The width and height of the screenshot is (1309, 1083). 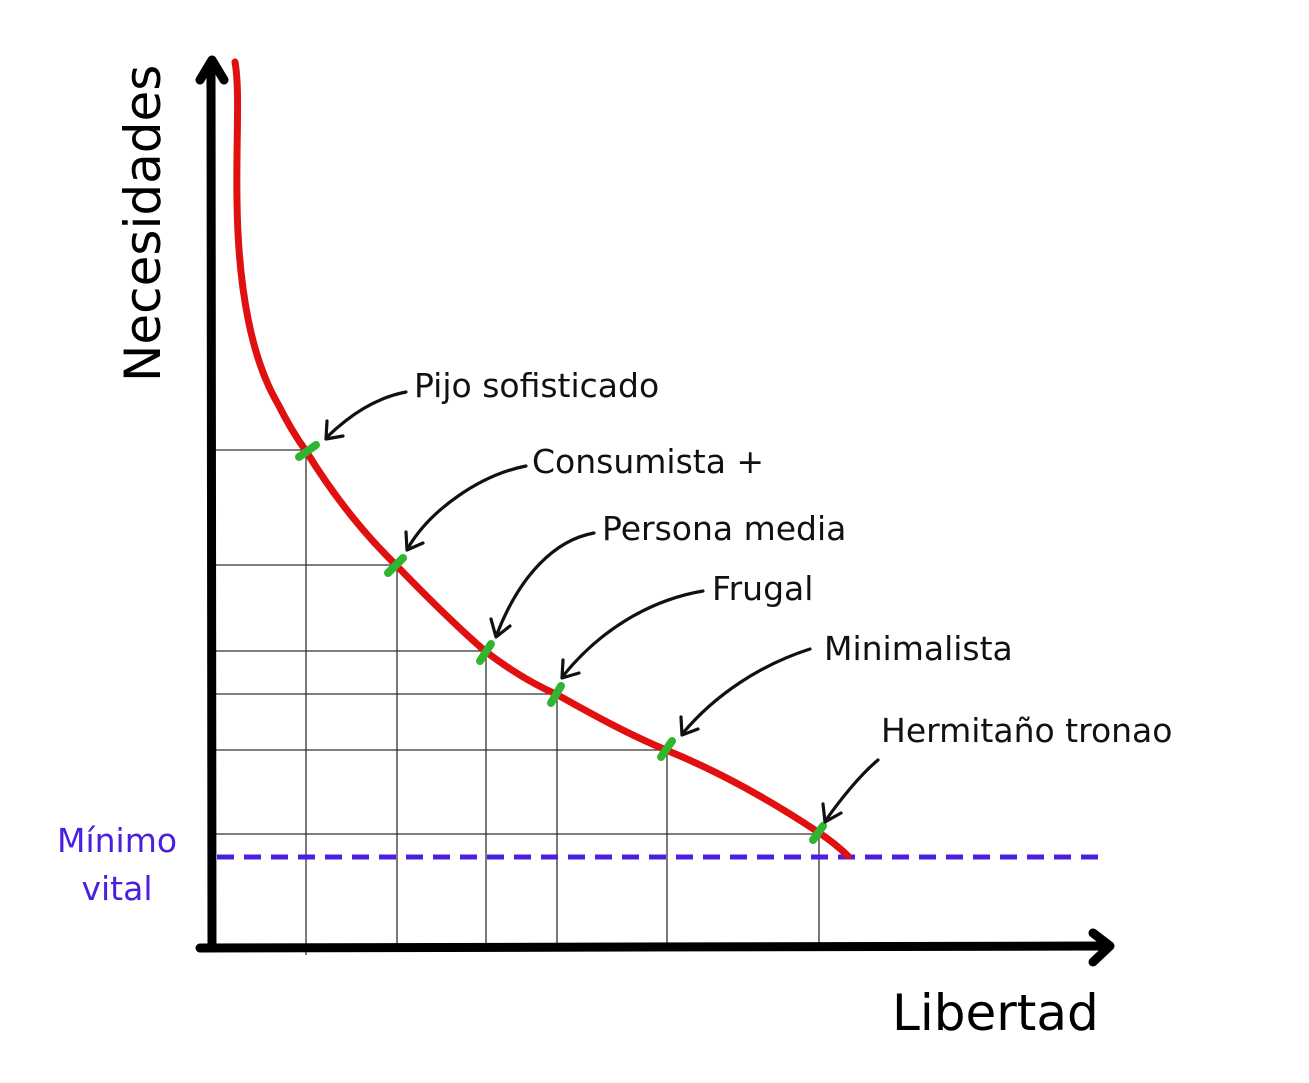 I want to click on arrow-minimalista, so click(x=746, y=691).